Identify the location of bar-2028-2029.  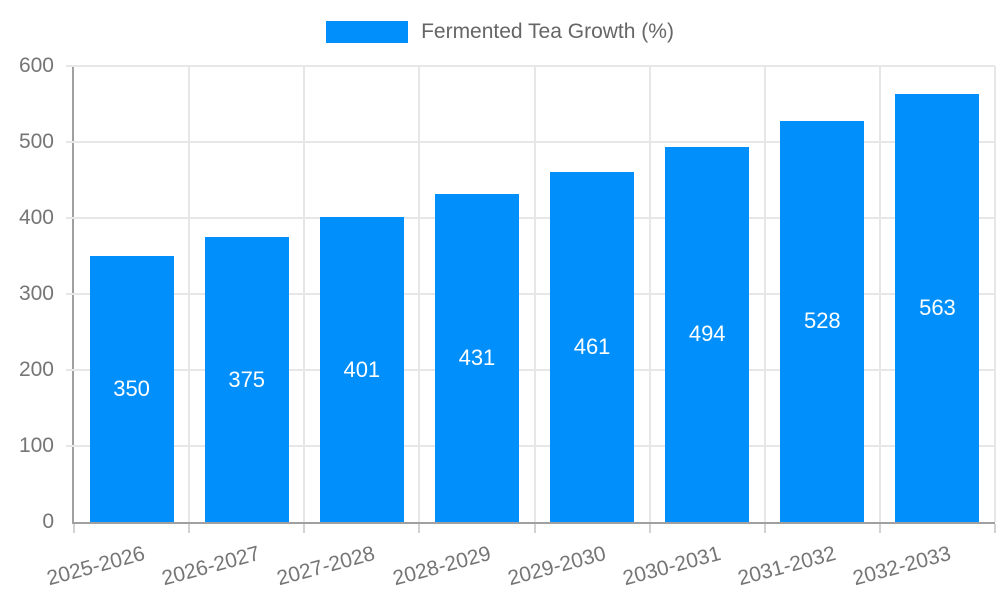
(476, 358).